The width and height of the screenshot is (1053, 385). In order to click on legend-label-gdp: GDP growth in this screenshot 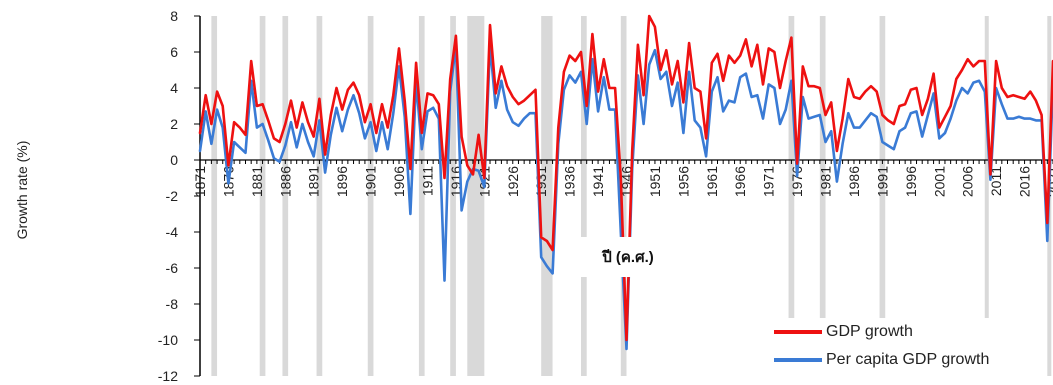, I will do `click(869, 331)`.